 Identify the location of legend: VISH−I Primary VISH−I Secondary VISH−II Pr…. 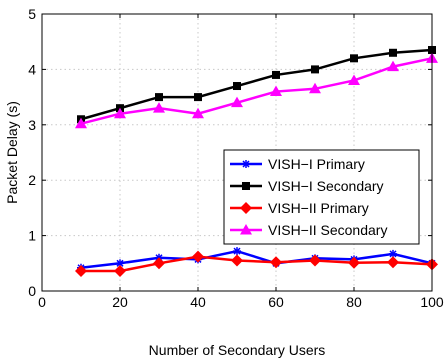
(321, 197).